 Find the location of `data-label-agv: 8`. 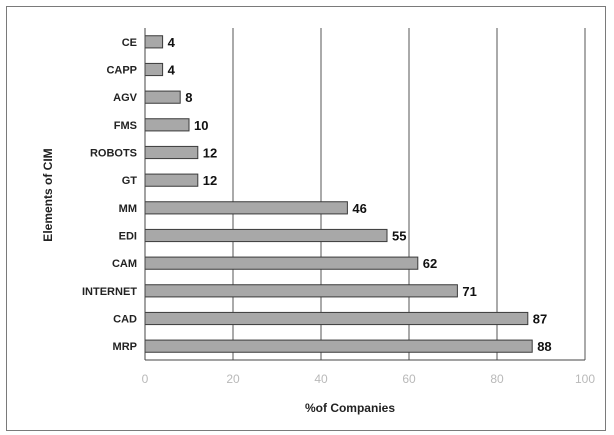

data-label-agv: 8 is located at coordinates (188, 97).